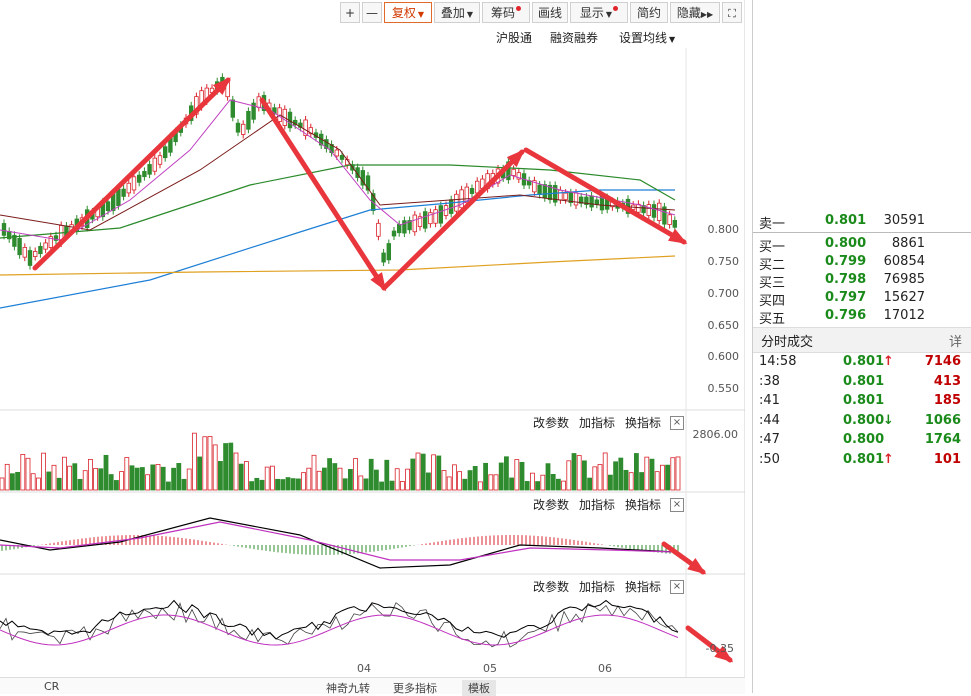  I want to click on volume-bars, so click(340, 461).